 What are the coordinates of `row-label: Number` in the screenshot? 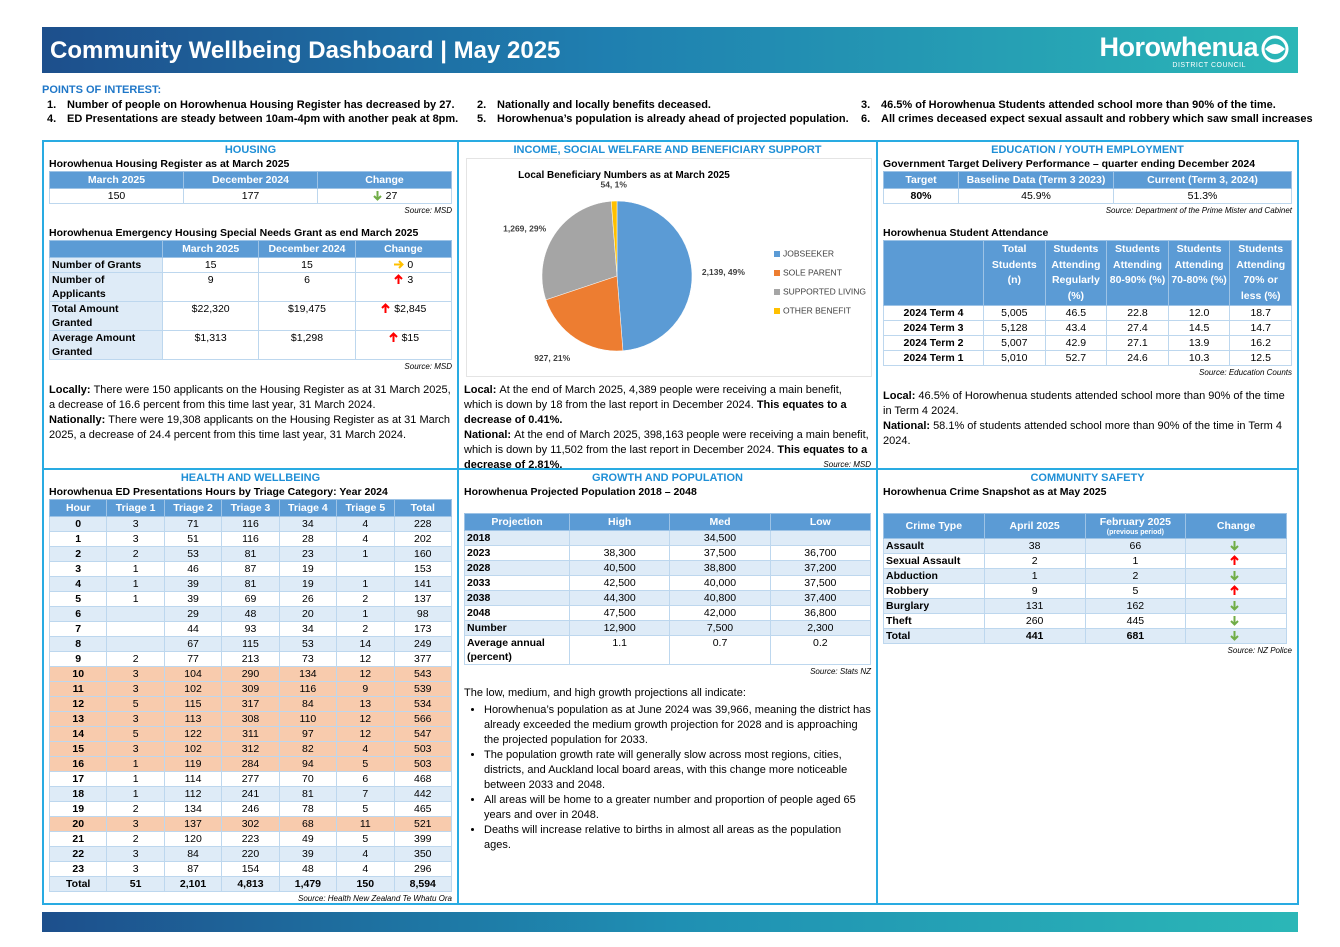 It's located at (517, 628).